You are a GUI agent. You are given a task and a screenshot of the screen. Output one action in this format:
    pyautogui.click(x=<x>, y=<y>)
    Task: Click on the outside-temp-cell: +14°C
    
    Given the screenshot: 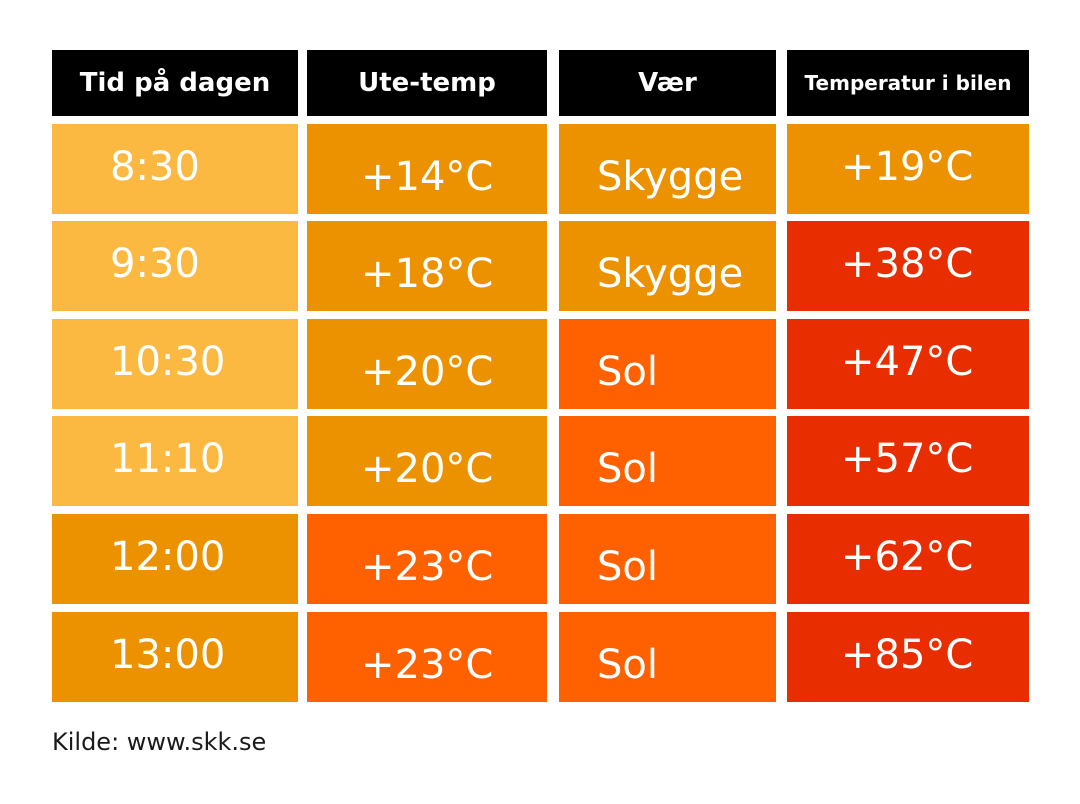 What is the action you would take?
    pyautogui.click(x=427, y=169)
    